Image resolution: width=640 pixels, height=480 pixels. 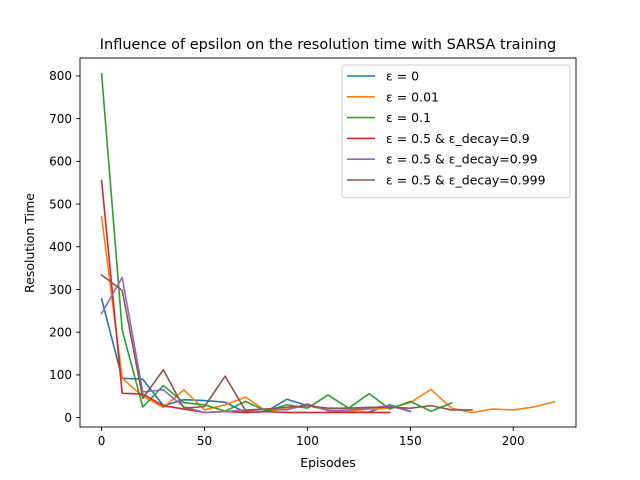 What do you see at coordinates (402, 76) in the screenshot?
I see `legend-label: ε = 0` at bounding box center [402, 76].